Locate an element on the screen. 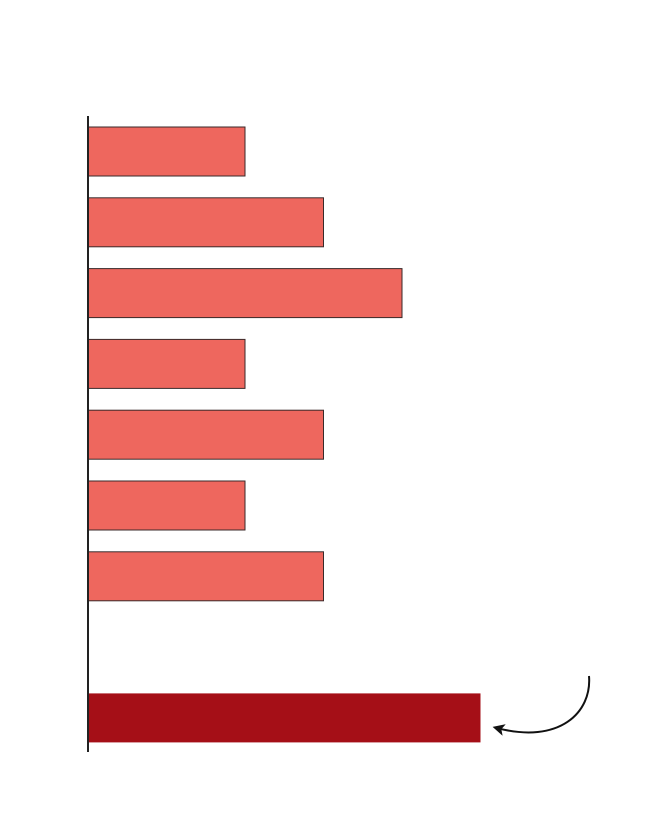 Image resolution: width=660 pixels, height=822 pixels. highlighted-bar is located at coordinates (284, 718).